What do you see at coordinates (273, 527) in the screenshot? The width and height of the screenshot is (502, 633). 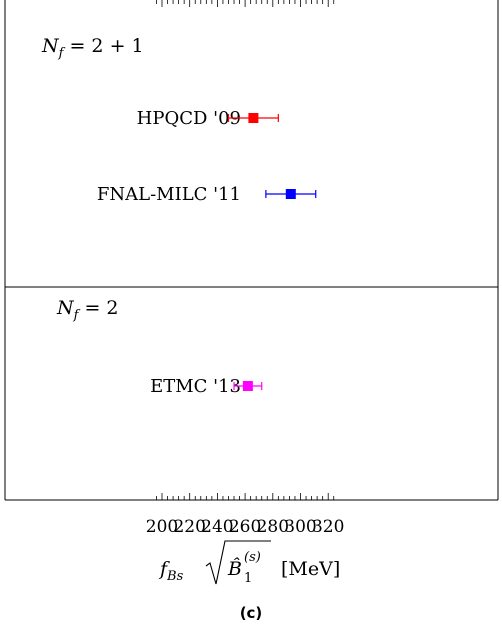 I see `x-tick-label: 280` at bounding box center [273, 527].